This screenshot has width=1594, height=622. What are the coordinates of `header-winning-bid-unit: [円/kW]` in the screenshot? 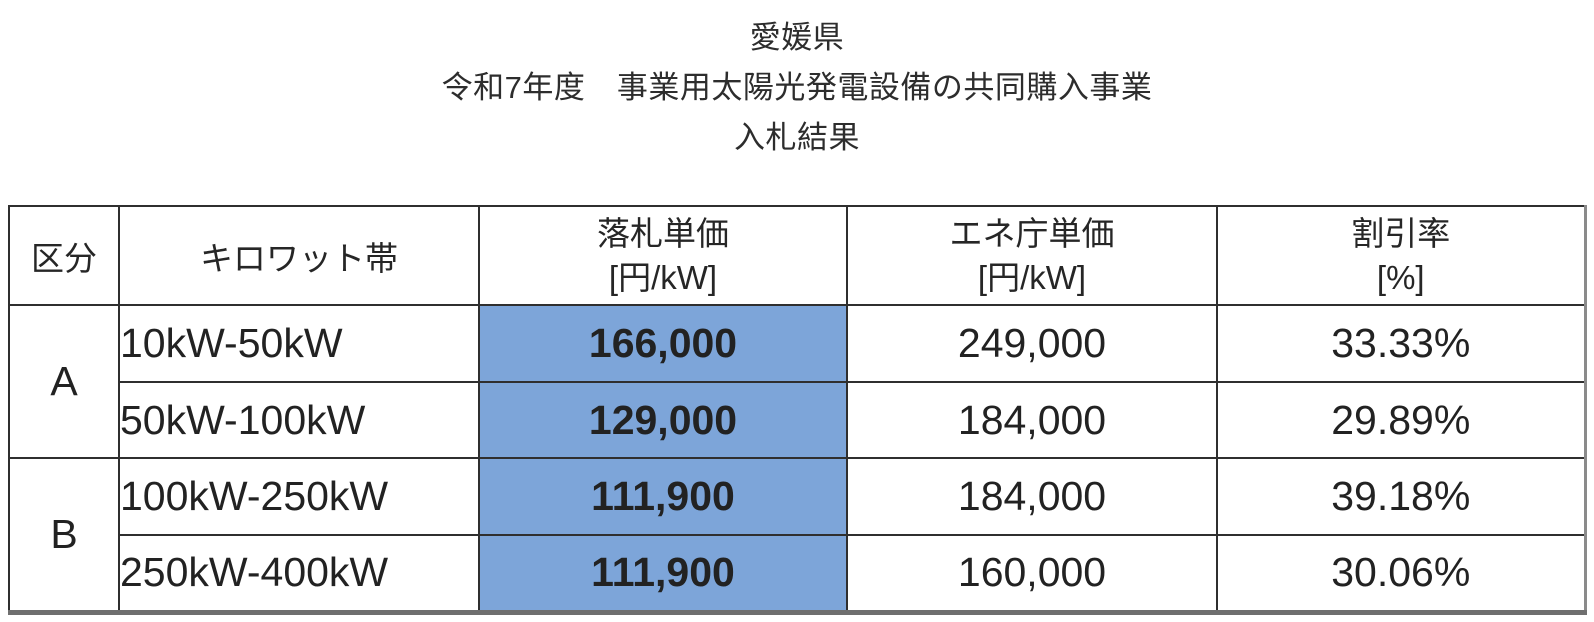 It's located at (663, 277).